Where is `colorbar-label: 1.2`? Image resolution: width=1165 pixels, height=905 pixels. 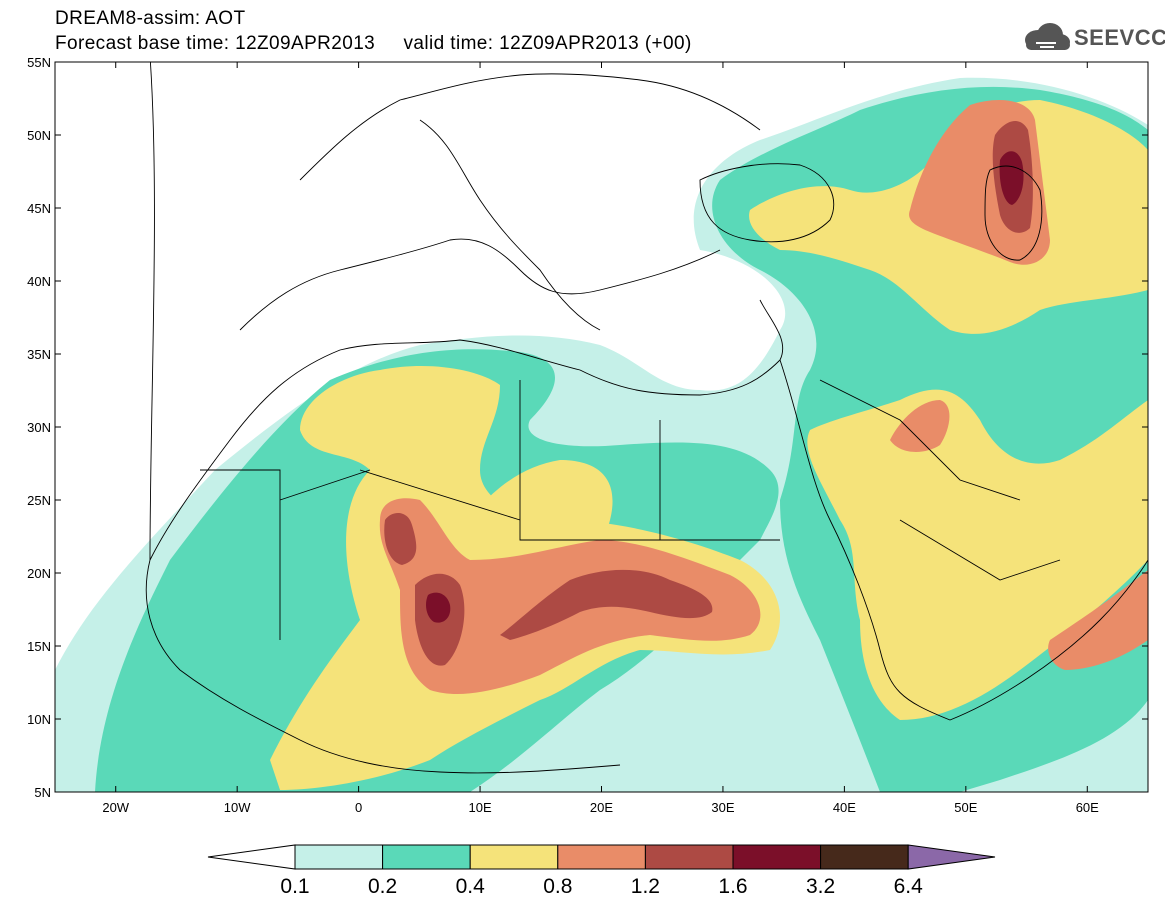
colorbar-label: 1.2 is located at coordinates (645, 886).